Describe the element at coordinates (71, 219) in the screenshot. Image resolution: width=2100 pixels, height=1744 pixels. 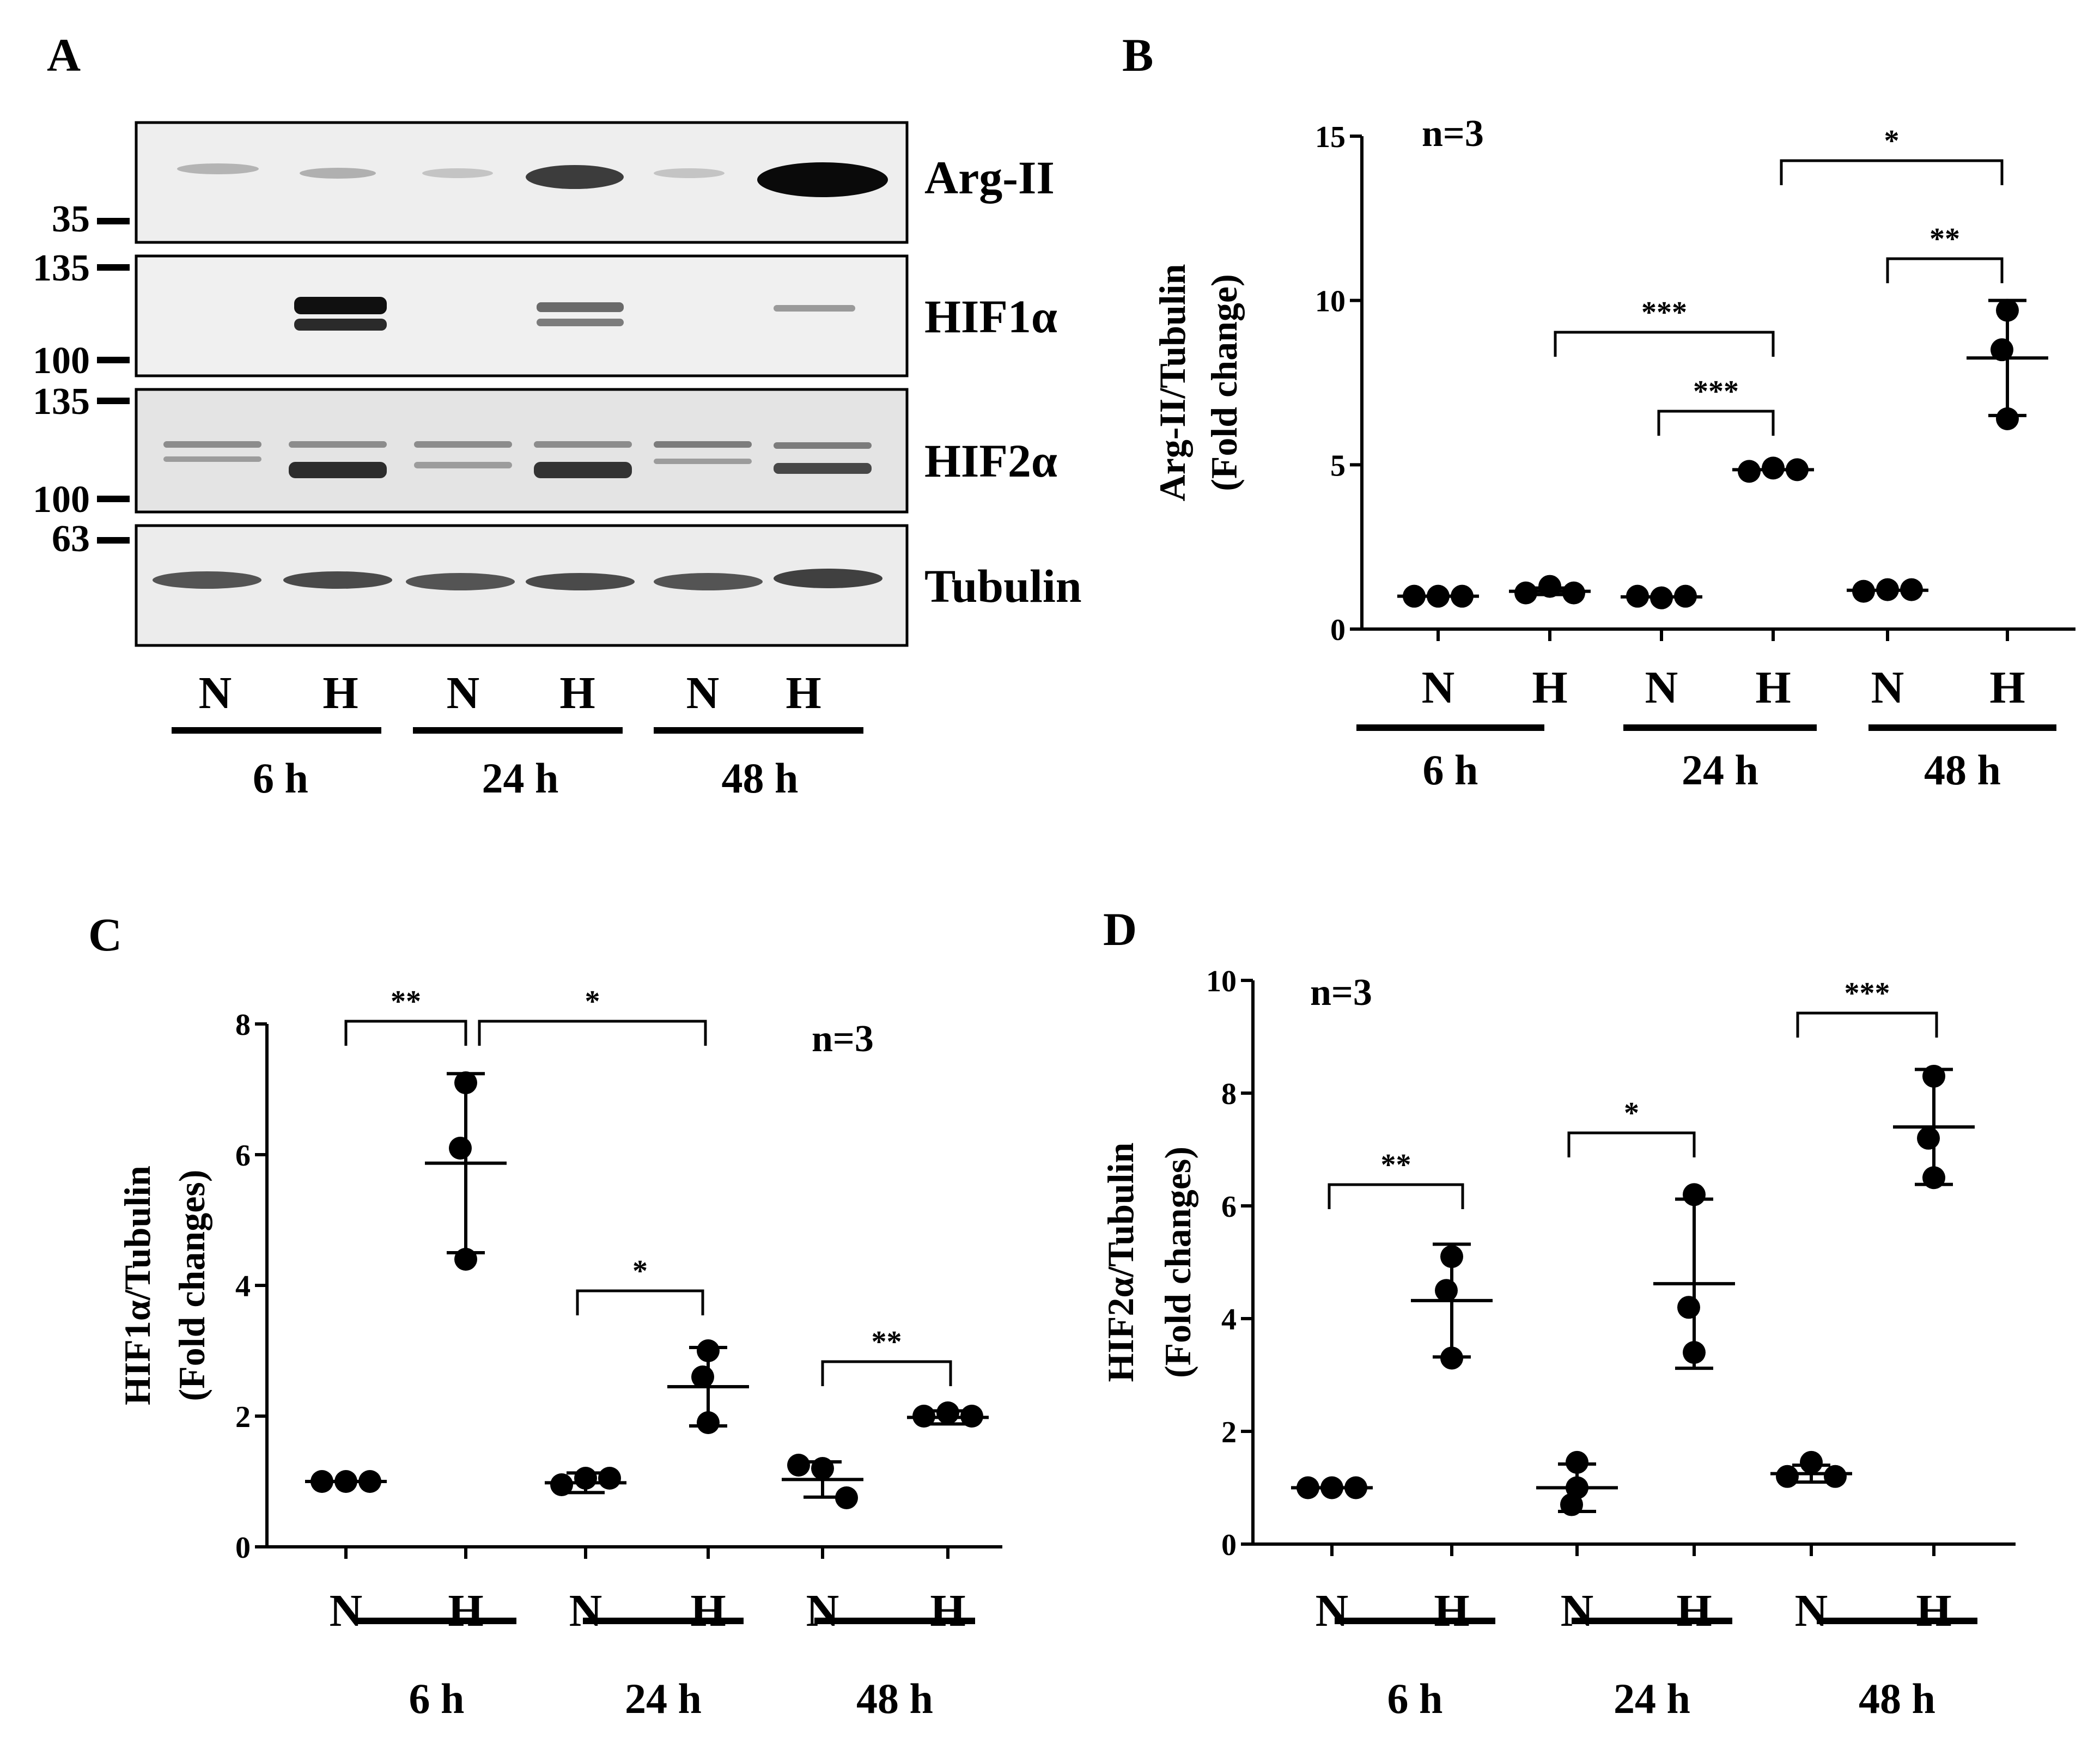
I see `mw-label: 35` at that location.